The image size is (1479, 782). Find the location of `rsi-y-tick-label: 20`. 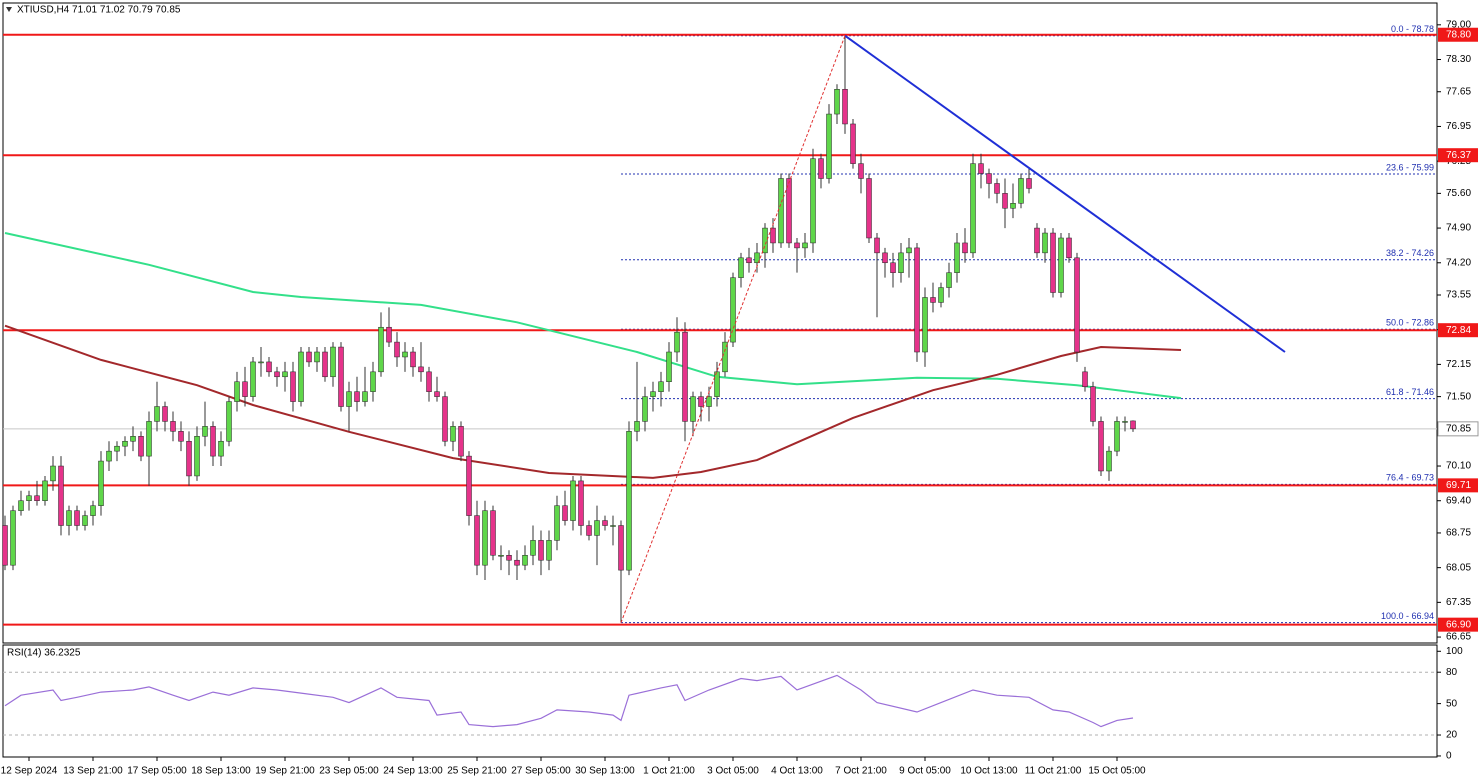

rsi-y-tick-label: 20 is located at coordinates (1452, 735).